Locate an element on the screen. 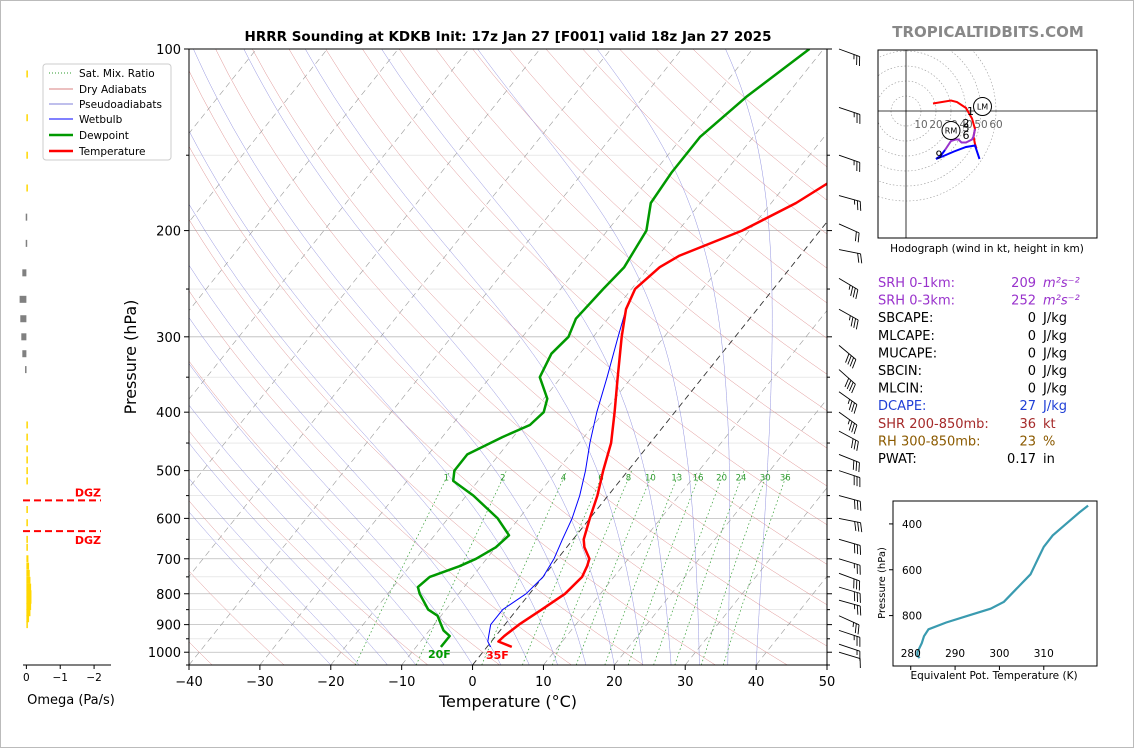 The width and height of the screenshot is (1134, 751). x-tick-label: 20 is located at coordinates (614, 682).